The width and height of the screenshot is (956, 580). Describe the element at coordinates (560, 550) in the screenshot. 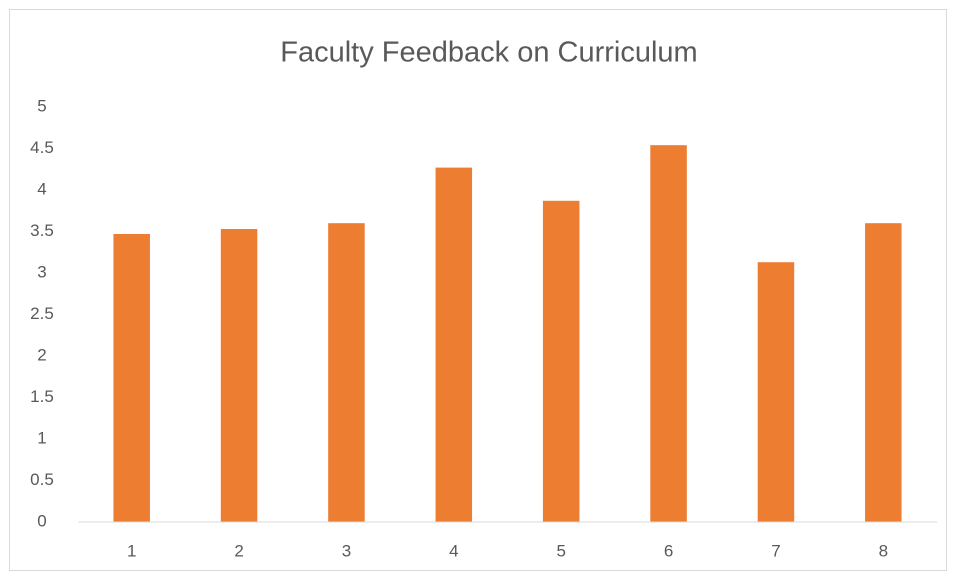

I see `x-tick-label: 5` at that location.